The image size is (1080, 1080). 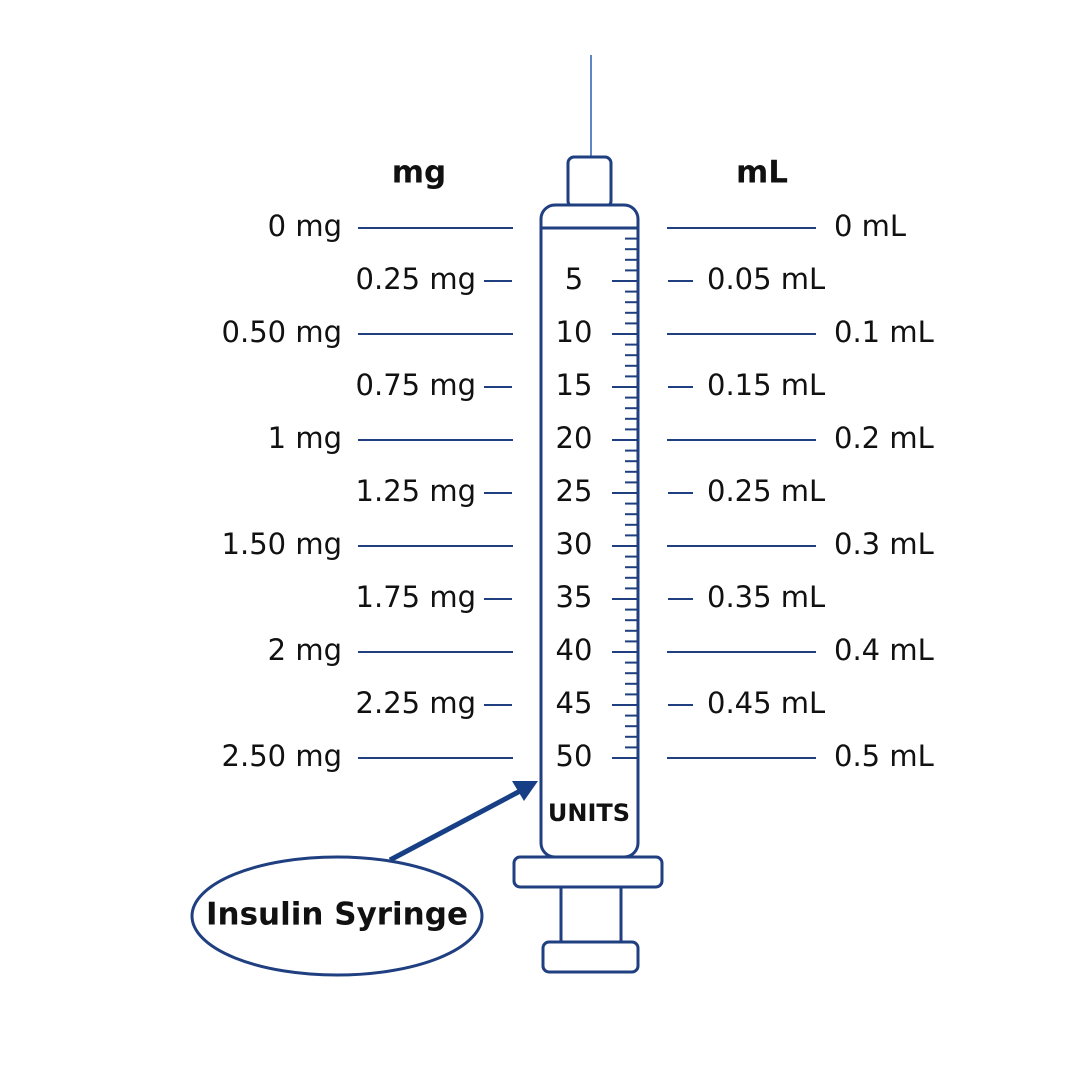 I want to click on mg-label: 1.25 mg, so click(x=416, y=491).